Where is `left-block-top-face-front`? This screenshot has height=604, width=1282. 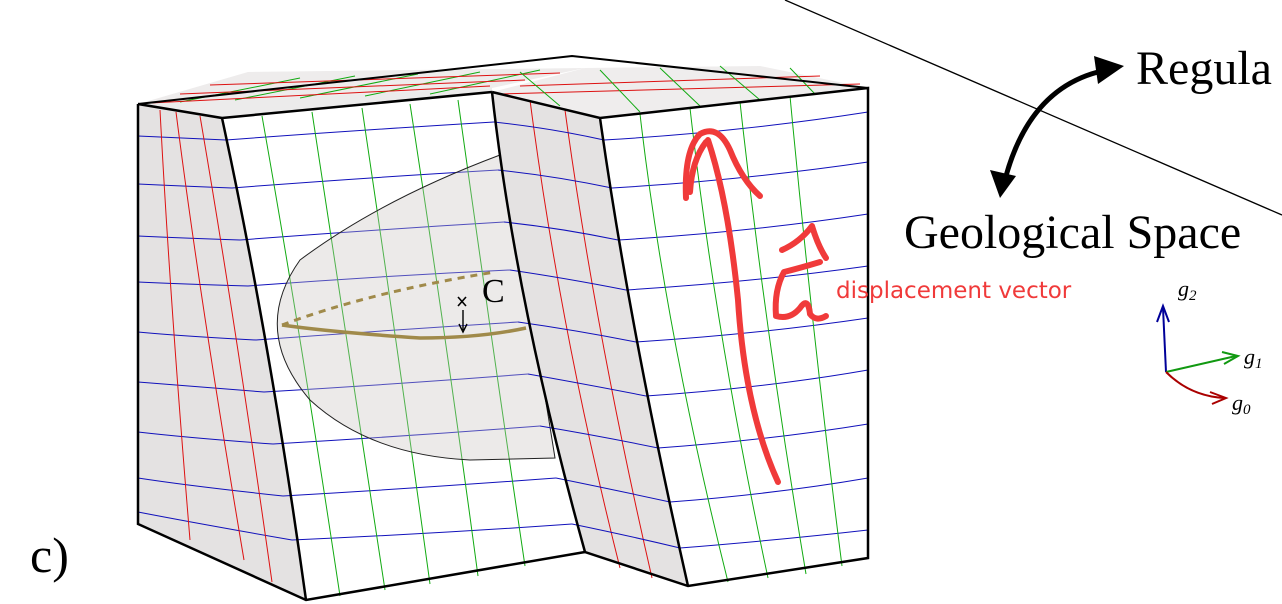
left-block-top-face-front is located at coordinates (315, 103).